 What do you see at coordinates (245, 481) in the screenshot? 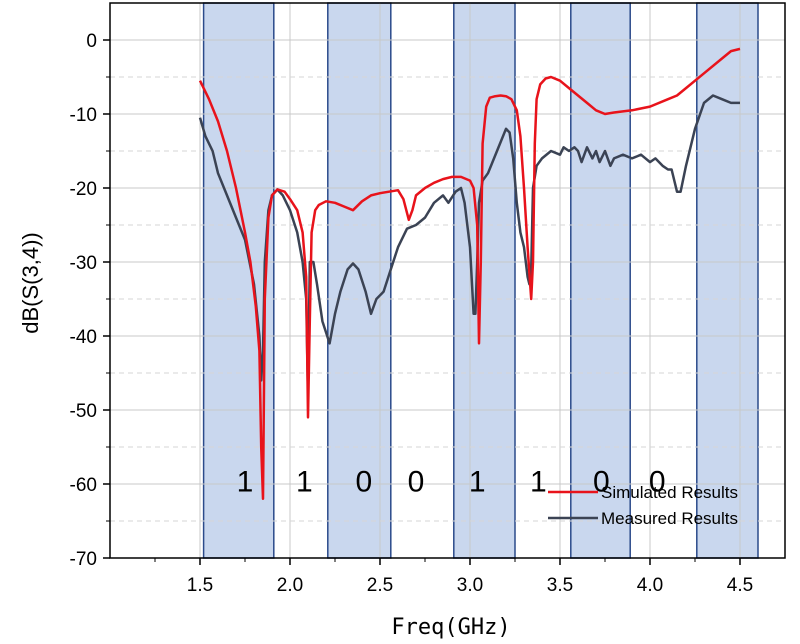
I see `bit-label-0: 1` at bounding box center [245, 481].